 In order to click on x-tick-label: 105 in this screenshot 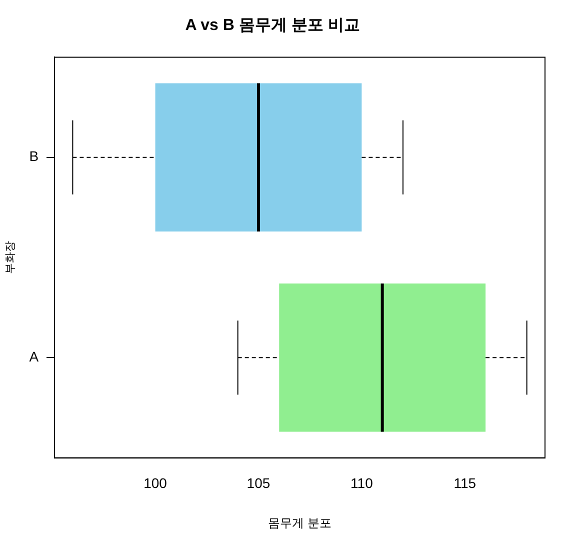, I will do `click(258, 483)`.